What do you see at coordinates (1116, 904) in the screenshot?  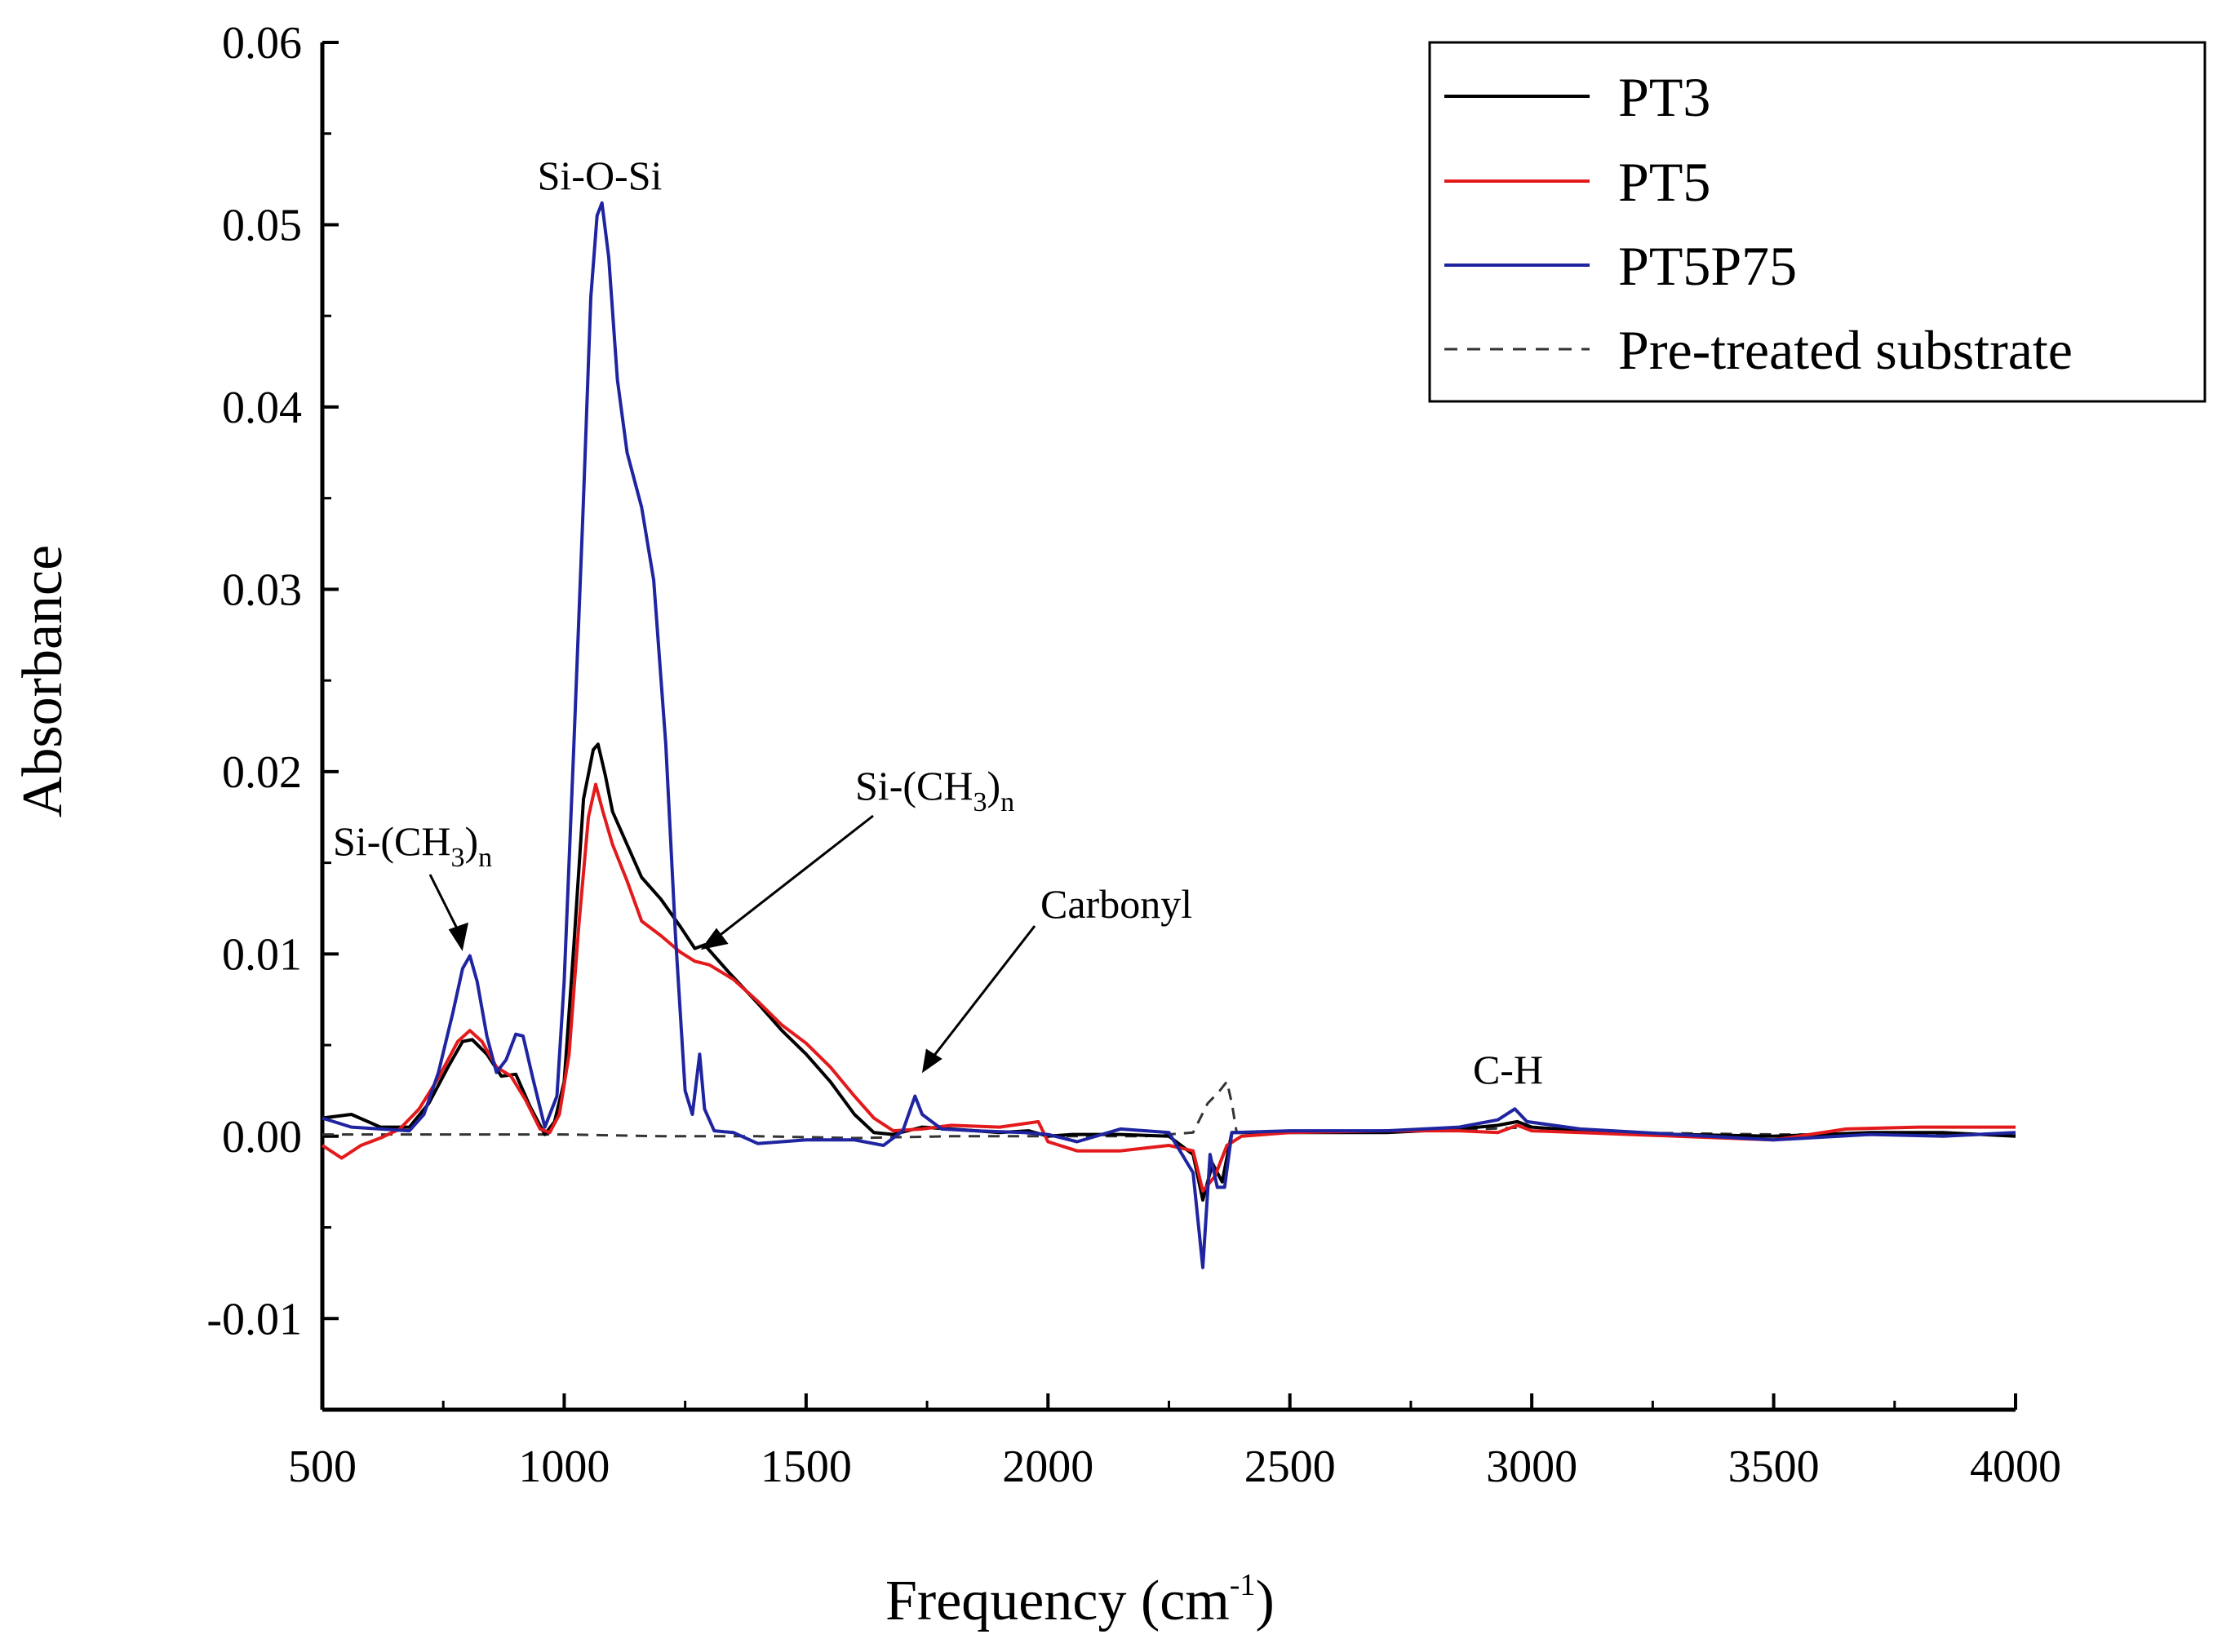 I see `annotation-carbonyl: Carbonyl` at bounding box center [1116, 904].